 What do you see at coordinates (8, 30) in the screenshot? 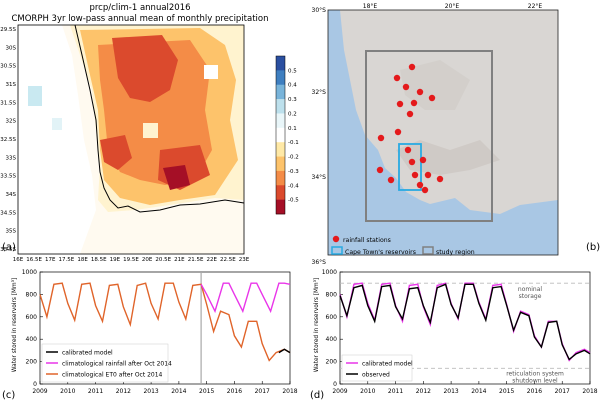
I see `panel-a-lat-label: 29.5S` at bounding box center [8, 30].